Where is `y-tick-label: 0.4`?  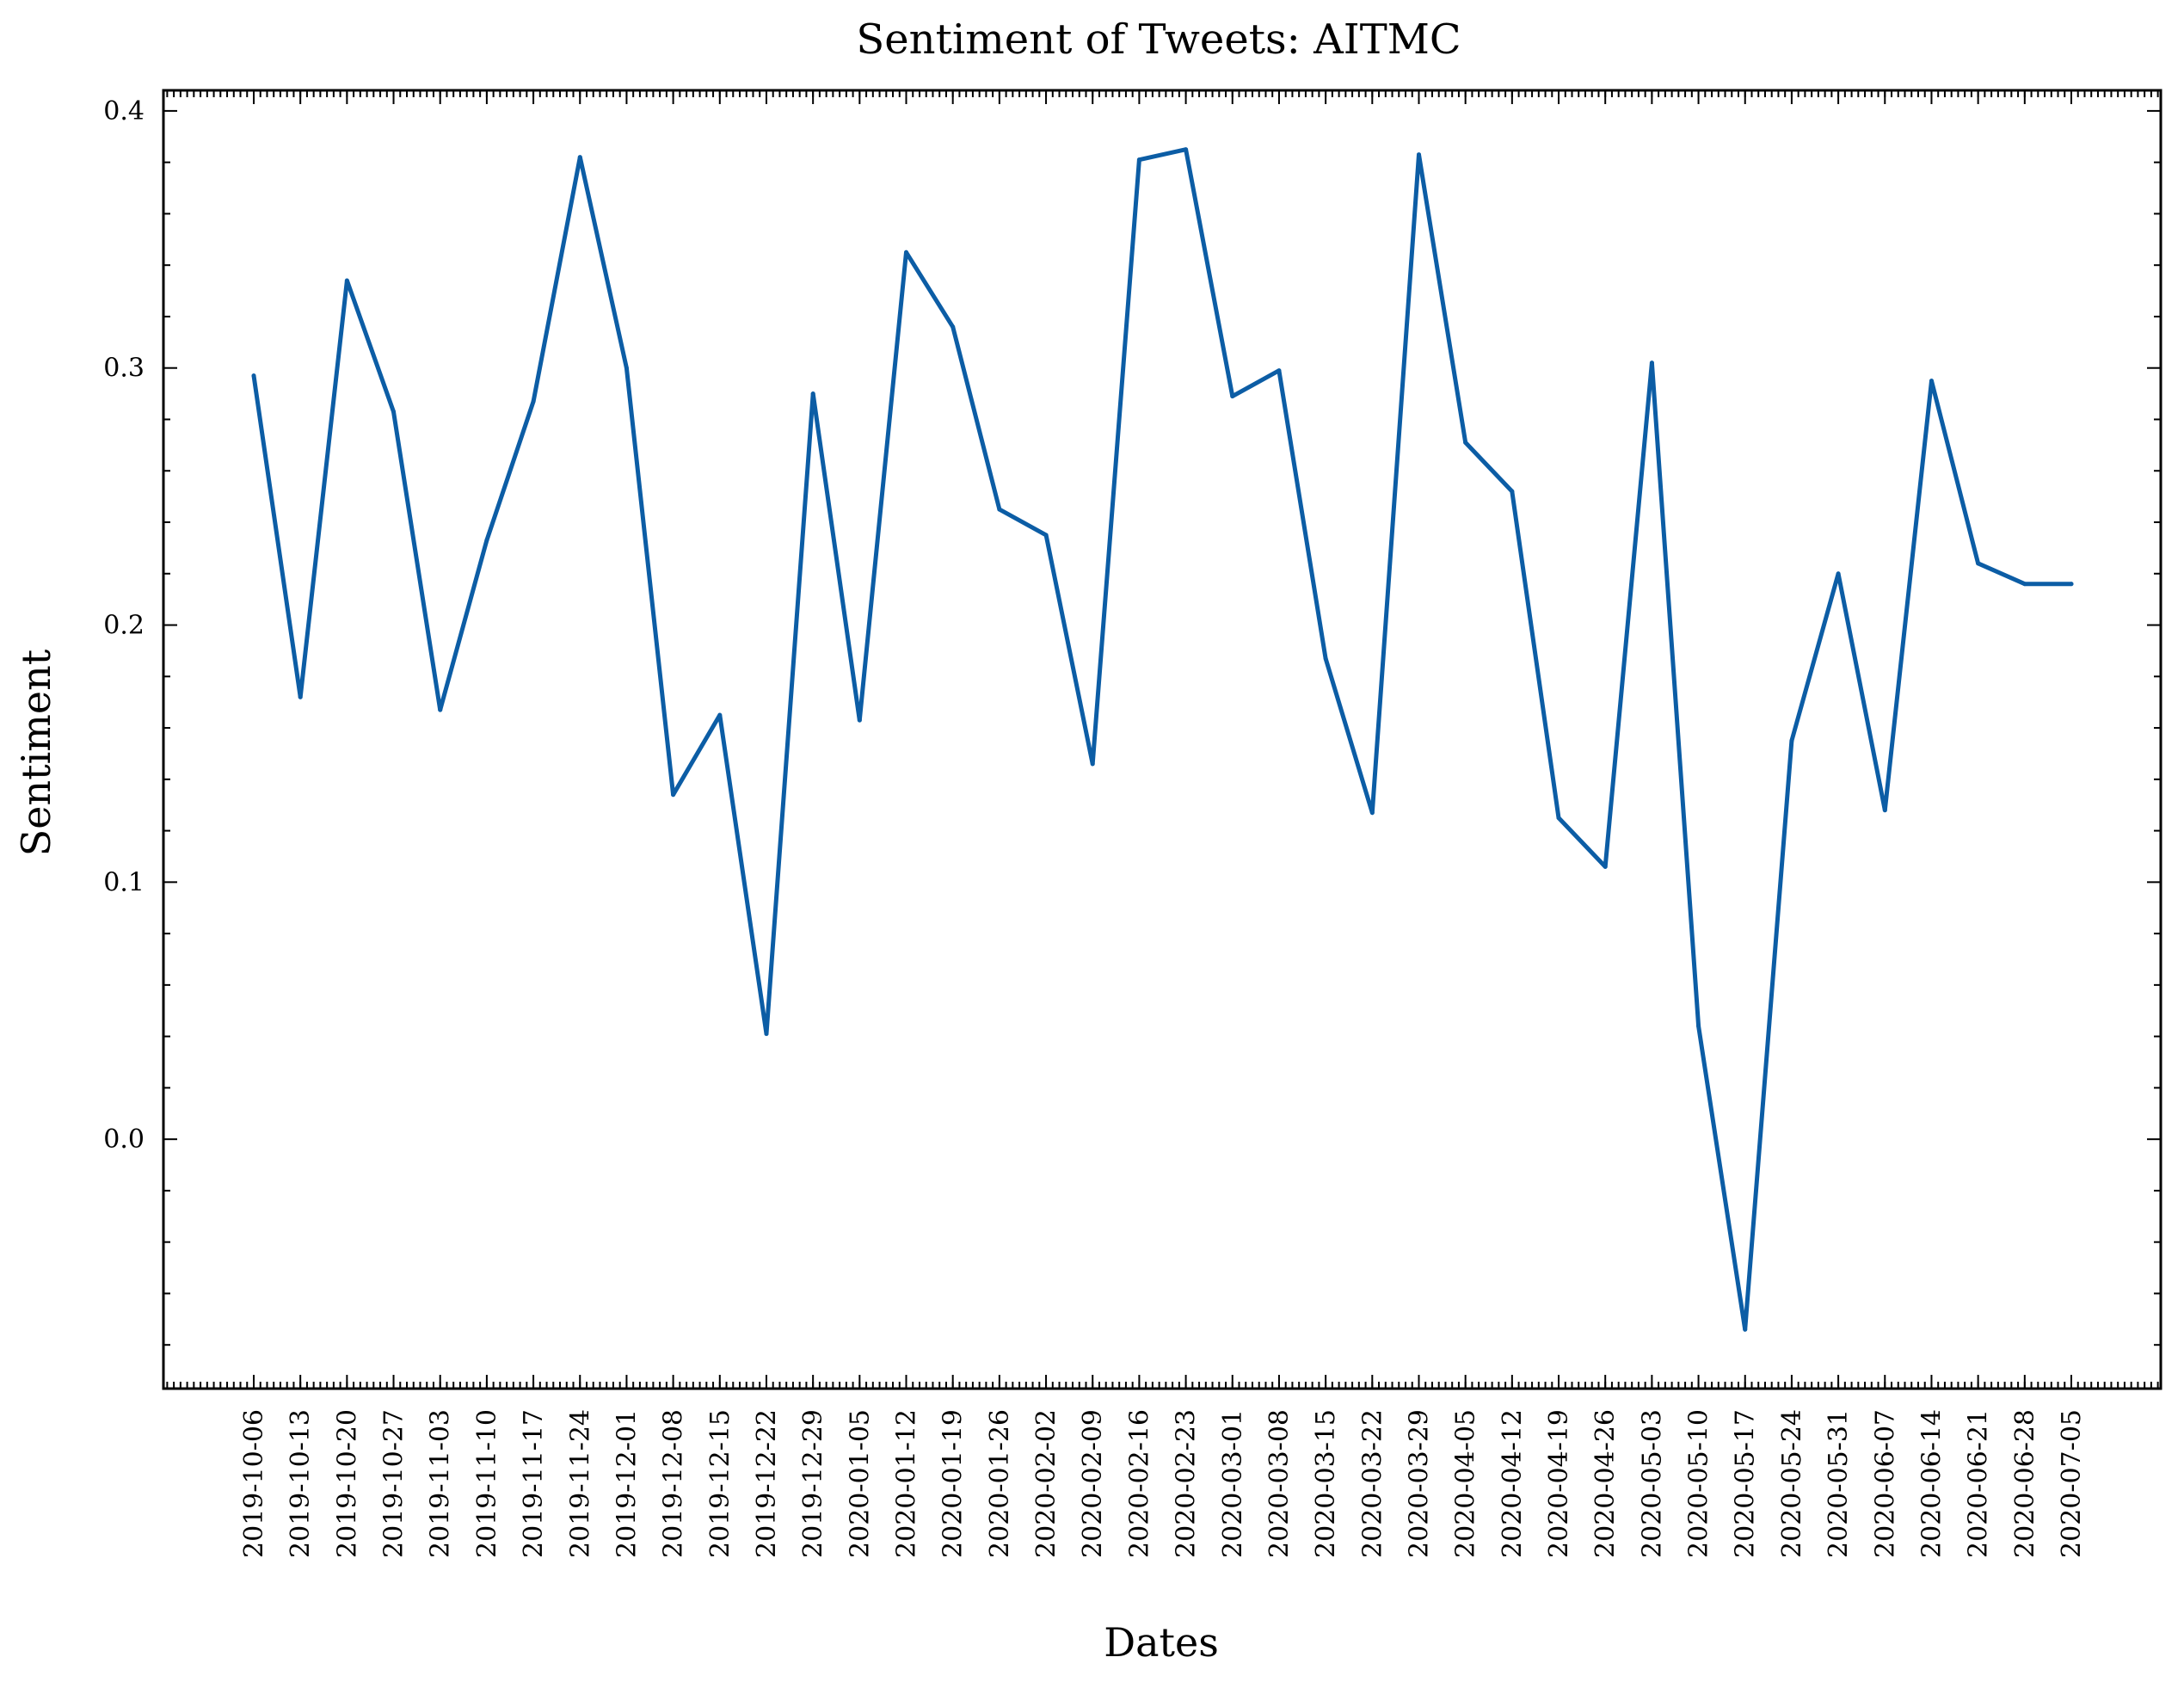
y-tick-label: 0.4 is located at coordinates (124, 111).